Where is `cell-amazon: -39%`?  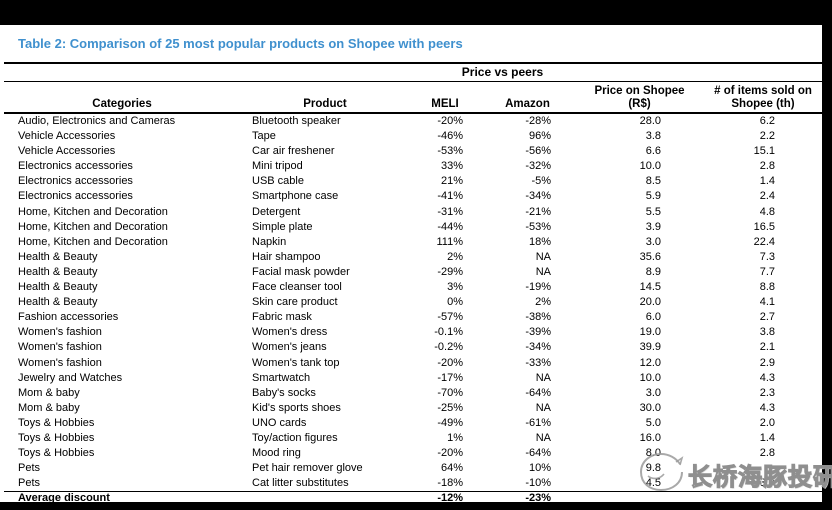 cell-amazon: -39% is located at coordinates (538, 332).